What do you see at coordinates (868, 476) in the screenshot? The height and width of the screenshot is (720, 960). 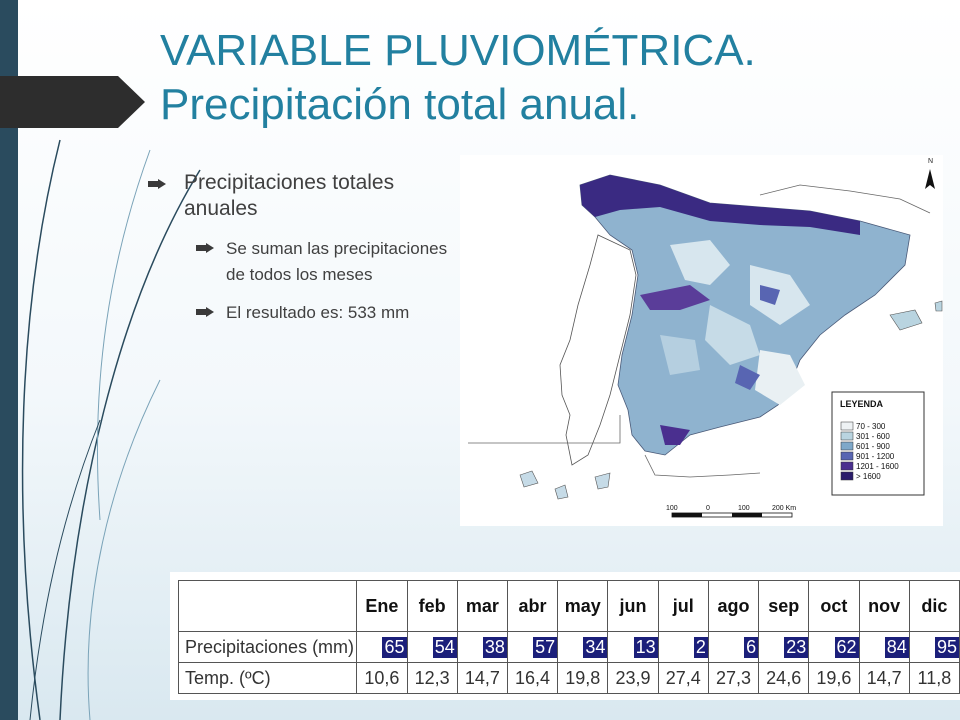 I see `legend-label: > 1600` at bounding box center [868, 476].